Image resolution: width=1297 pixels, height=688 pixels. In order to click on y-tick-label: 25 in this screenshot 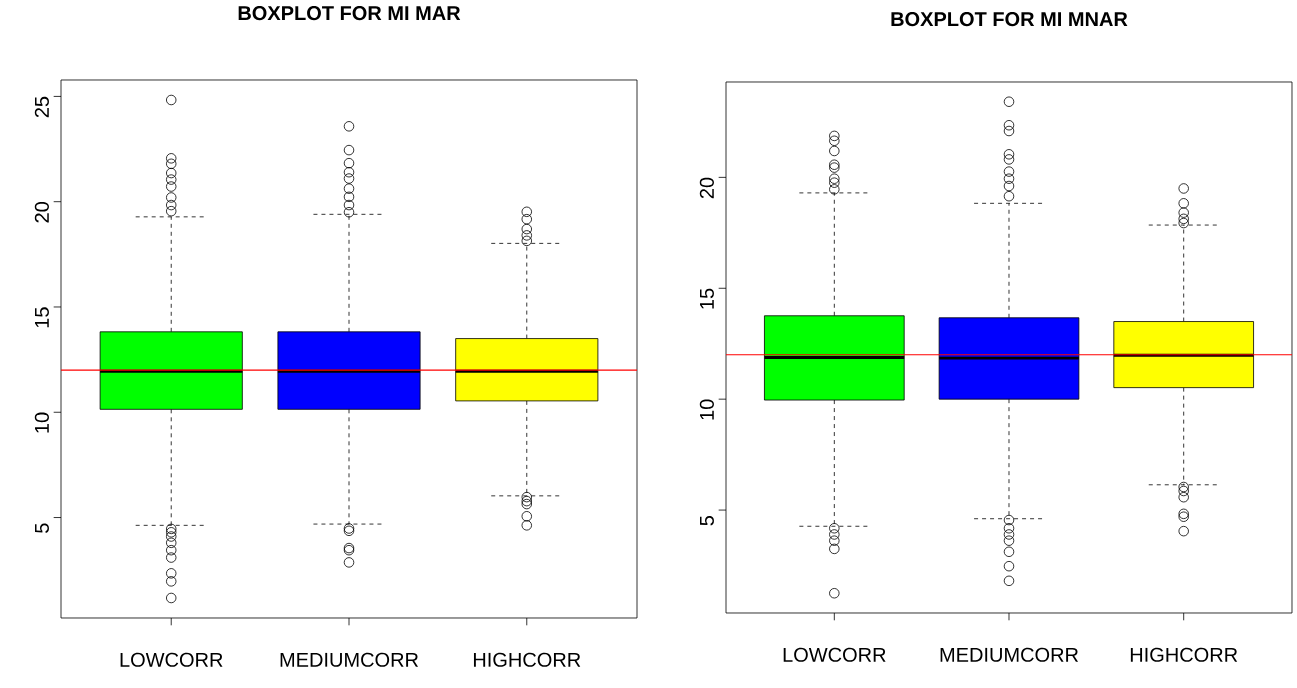, I will do `click(41, 107)`.